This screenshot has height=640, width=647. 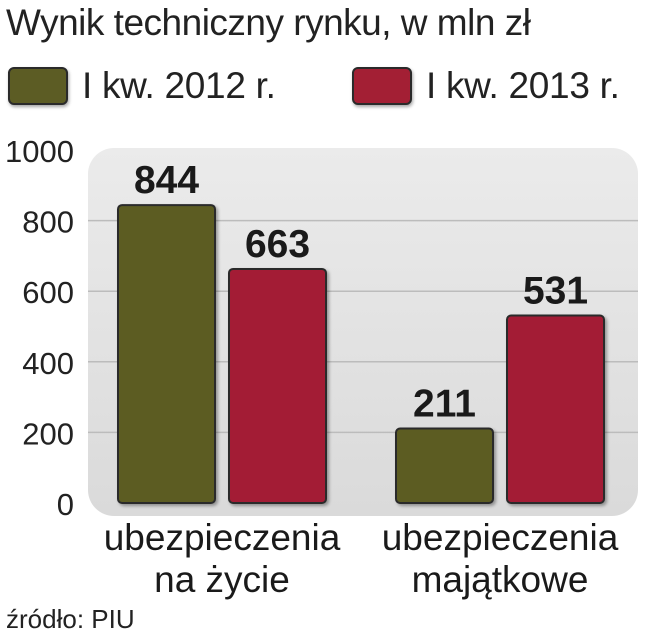 I want to click on legend-swatch-2013, so click(x=382, y=86).